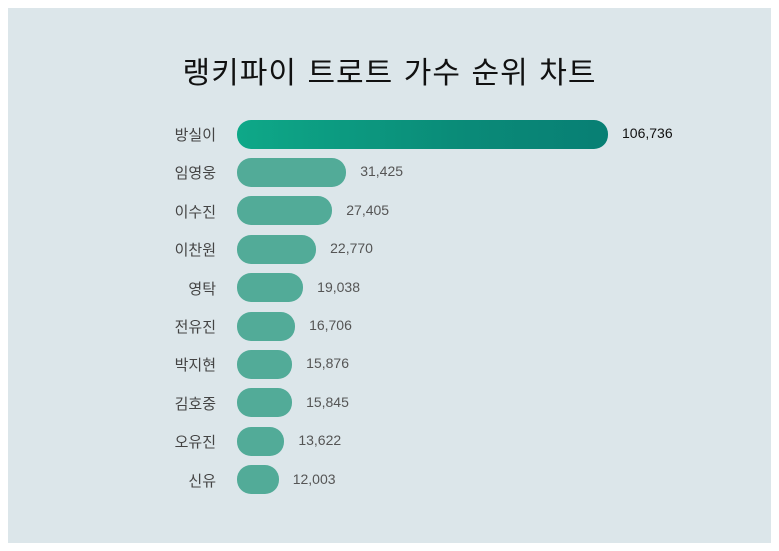  I want to click on value-label: 31,425, so click(382, 171).